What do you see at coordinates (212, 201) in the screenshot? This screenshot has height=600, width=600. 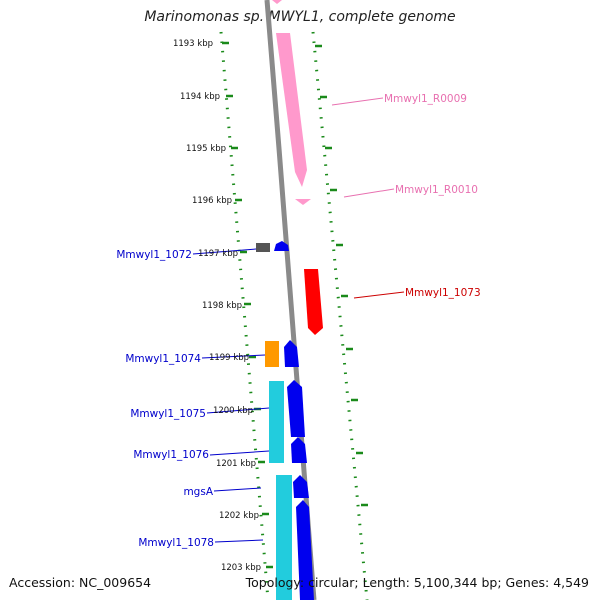 I see `scale-label: 1196 kbp` at bounding box center [212, 201].